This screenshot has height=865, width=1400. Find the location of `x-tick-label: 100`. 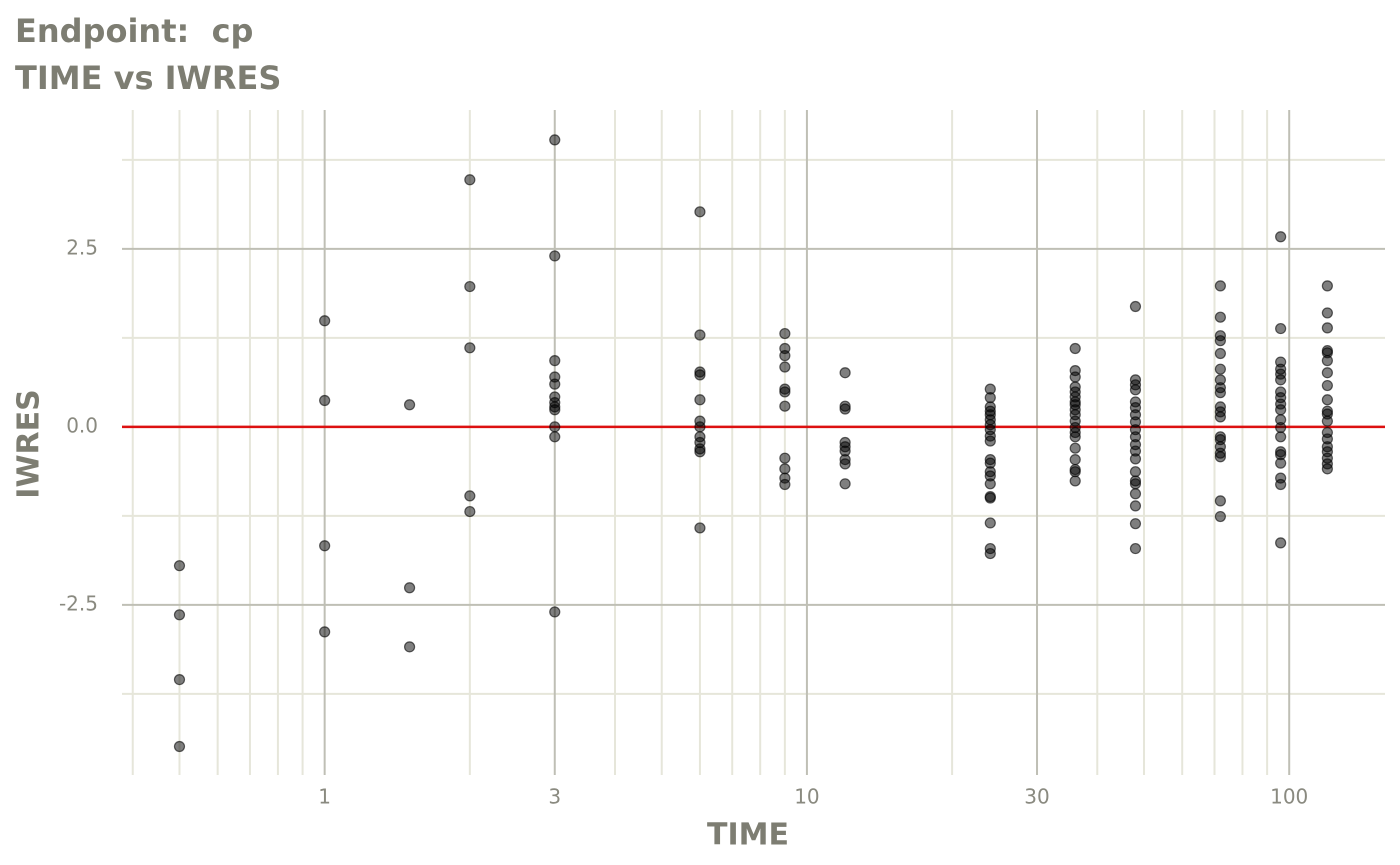

x-tick-label: 100 is located at coordinates (1289, 797).